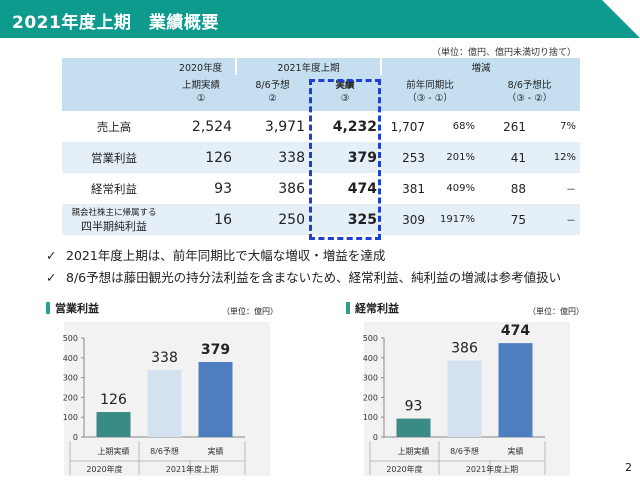 This screenshot has width=640, height=480. What do you see at coordinates (568, 126) in the screenshot?
I see `cell: 7%` at bounding box center [568, 126].